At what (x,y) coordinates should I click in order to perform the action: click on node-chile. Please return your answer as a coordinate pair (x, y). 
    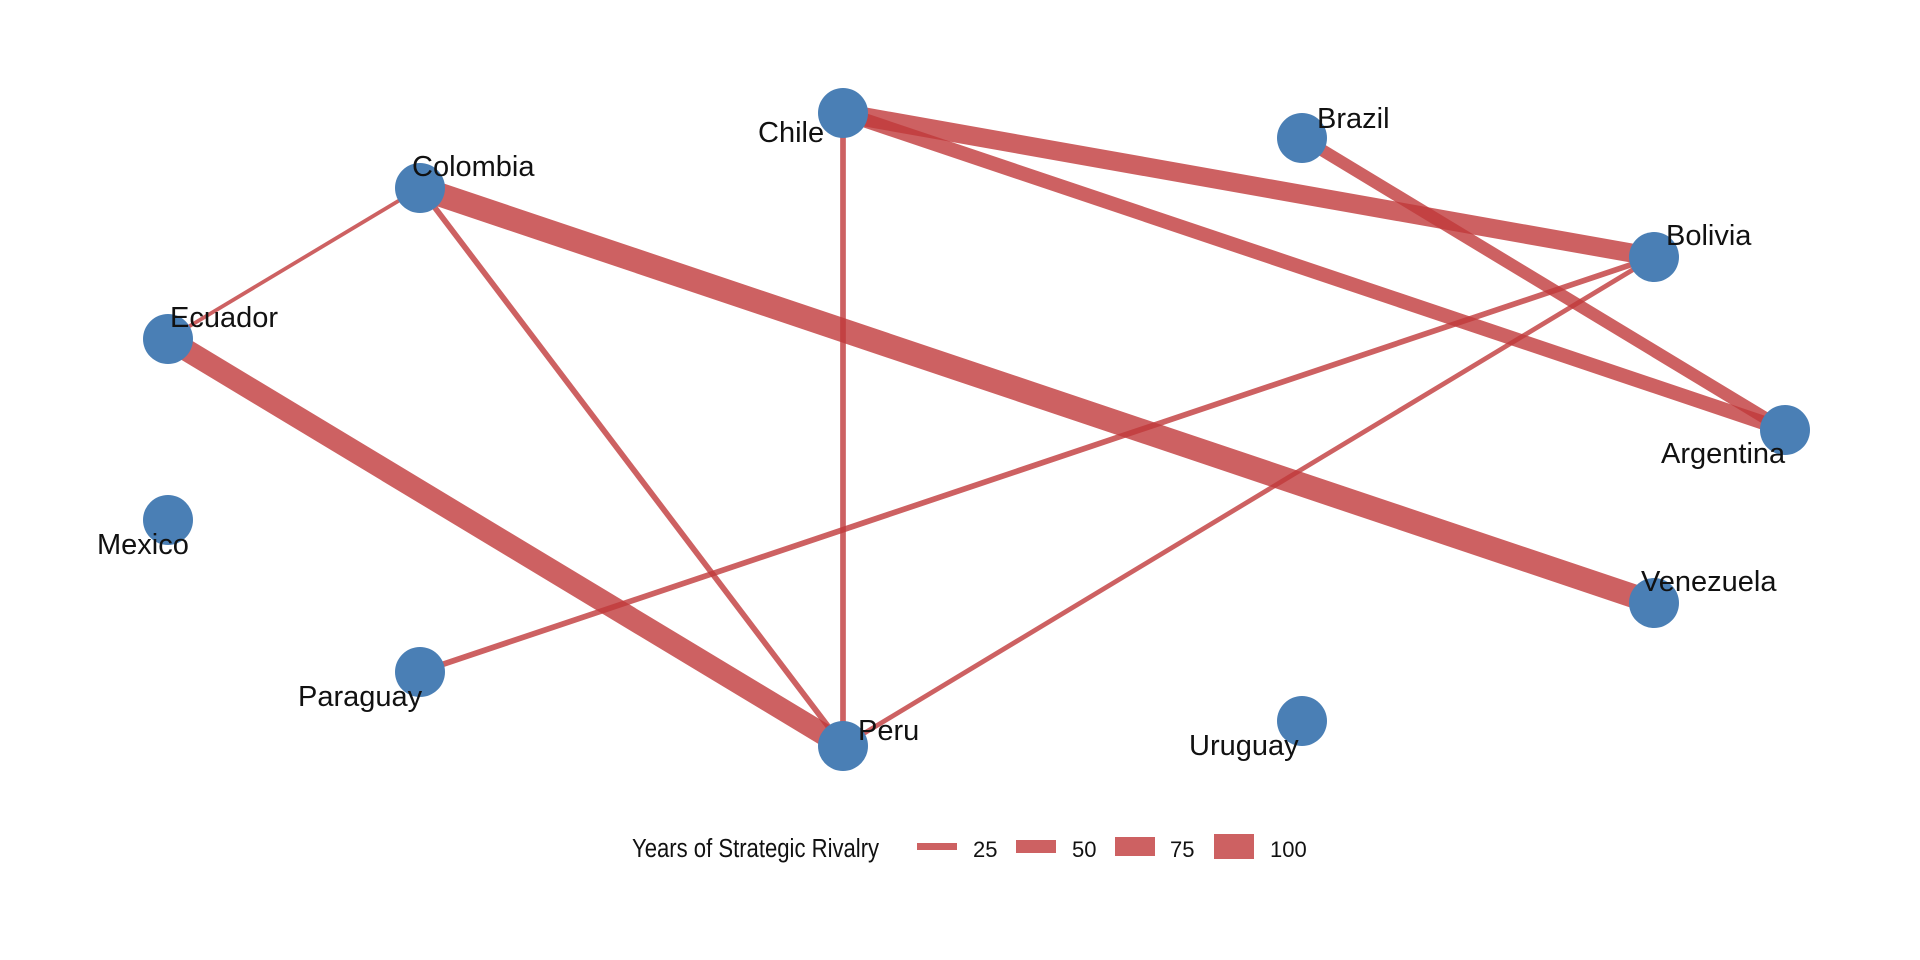
    Looking at the image, I should click on (843, 113).